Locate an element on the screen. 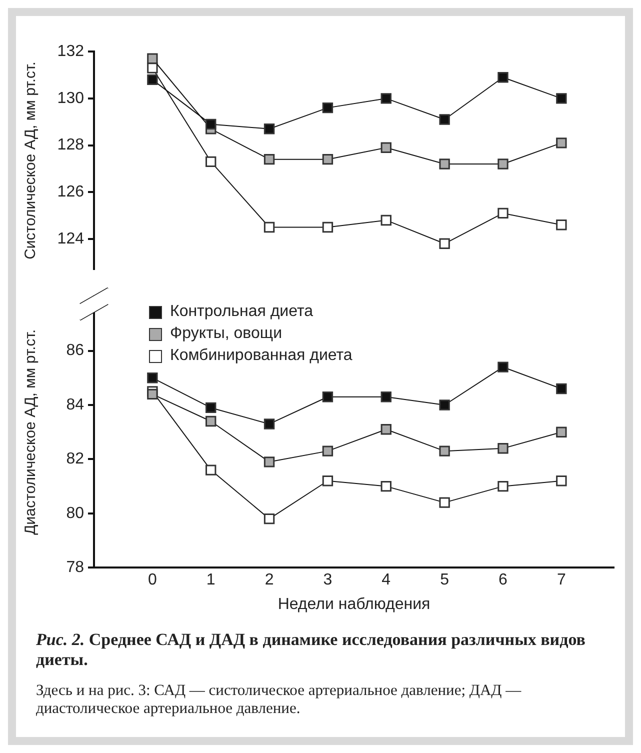 This screenshot has height=753, width=641. y-axis-title: Диастолическое АД, мм рт.ст. is located at coordinates (31, 432).